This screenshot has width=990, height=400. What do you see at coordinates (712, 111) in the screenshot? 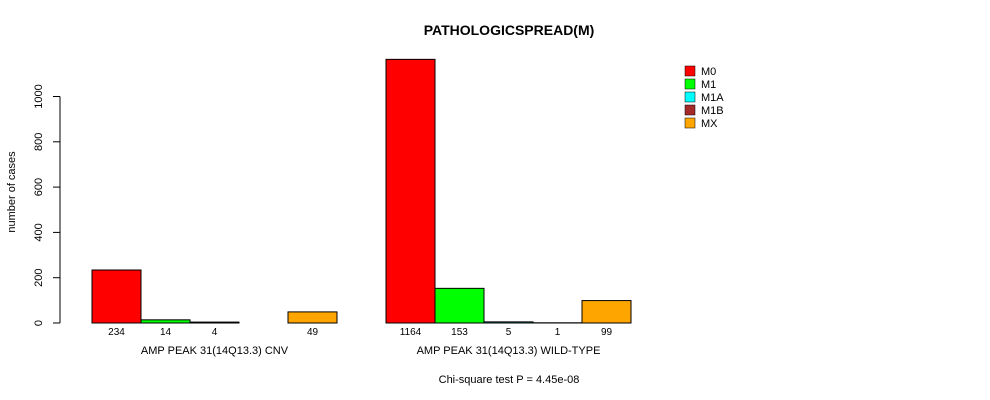
I see `legend-label-m1b: M1B` at bounding box center [712, 111].